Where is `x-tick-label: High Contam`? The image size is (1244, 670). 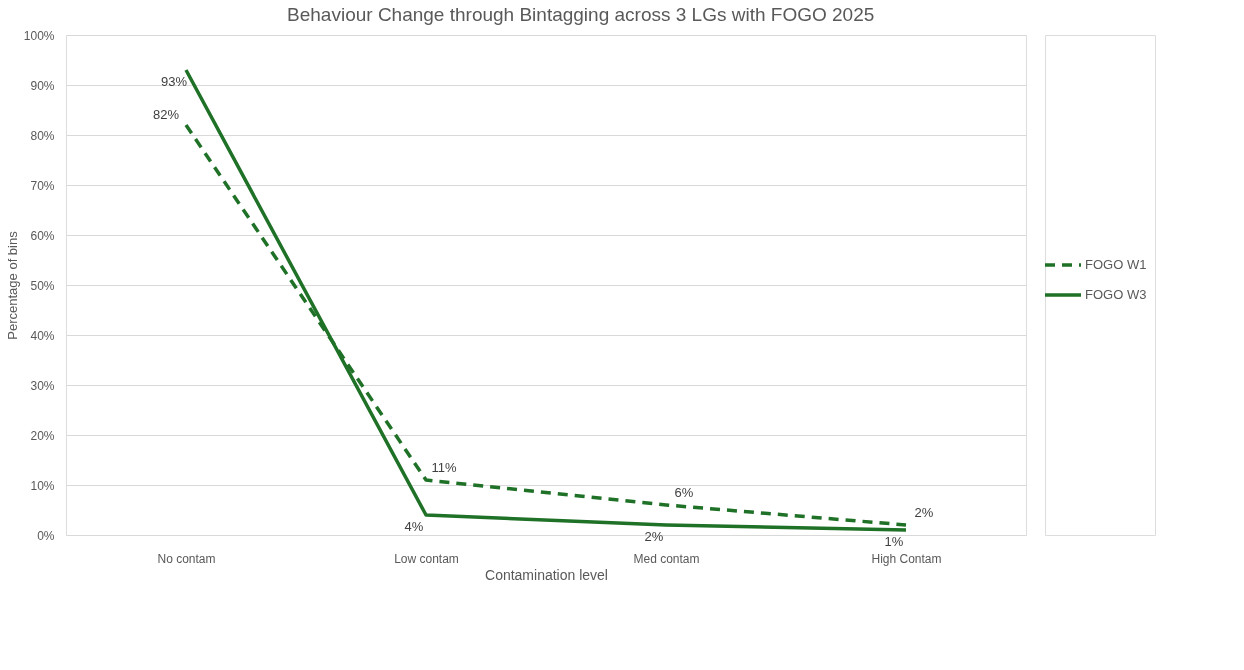
x-tick-label: High Contam is located at coordinates (906, 558).